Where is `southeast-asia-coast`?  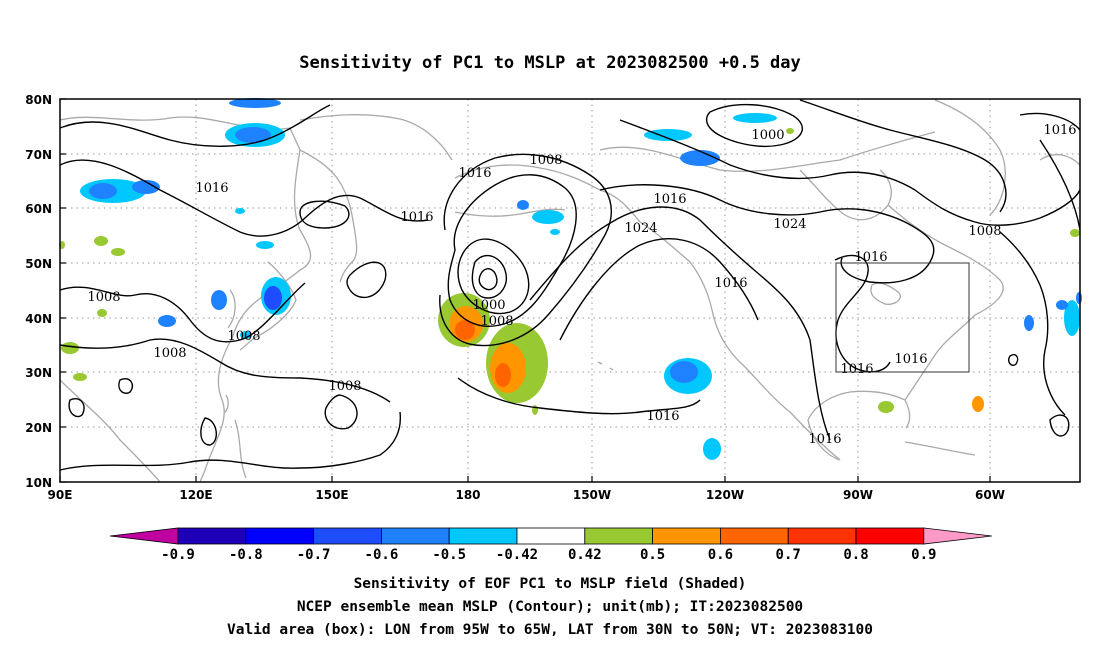 southeast-asia-coast is located at coordinates (110, 431).